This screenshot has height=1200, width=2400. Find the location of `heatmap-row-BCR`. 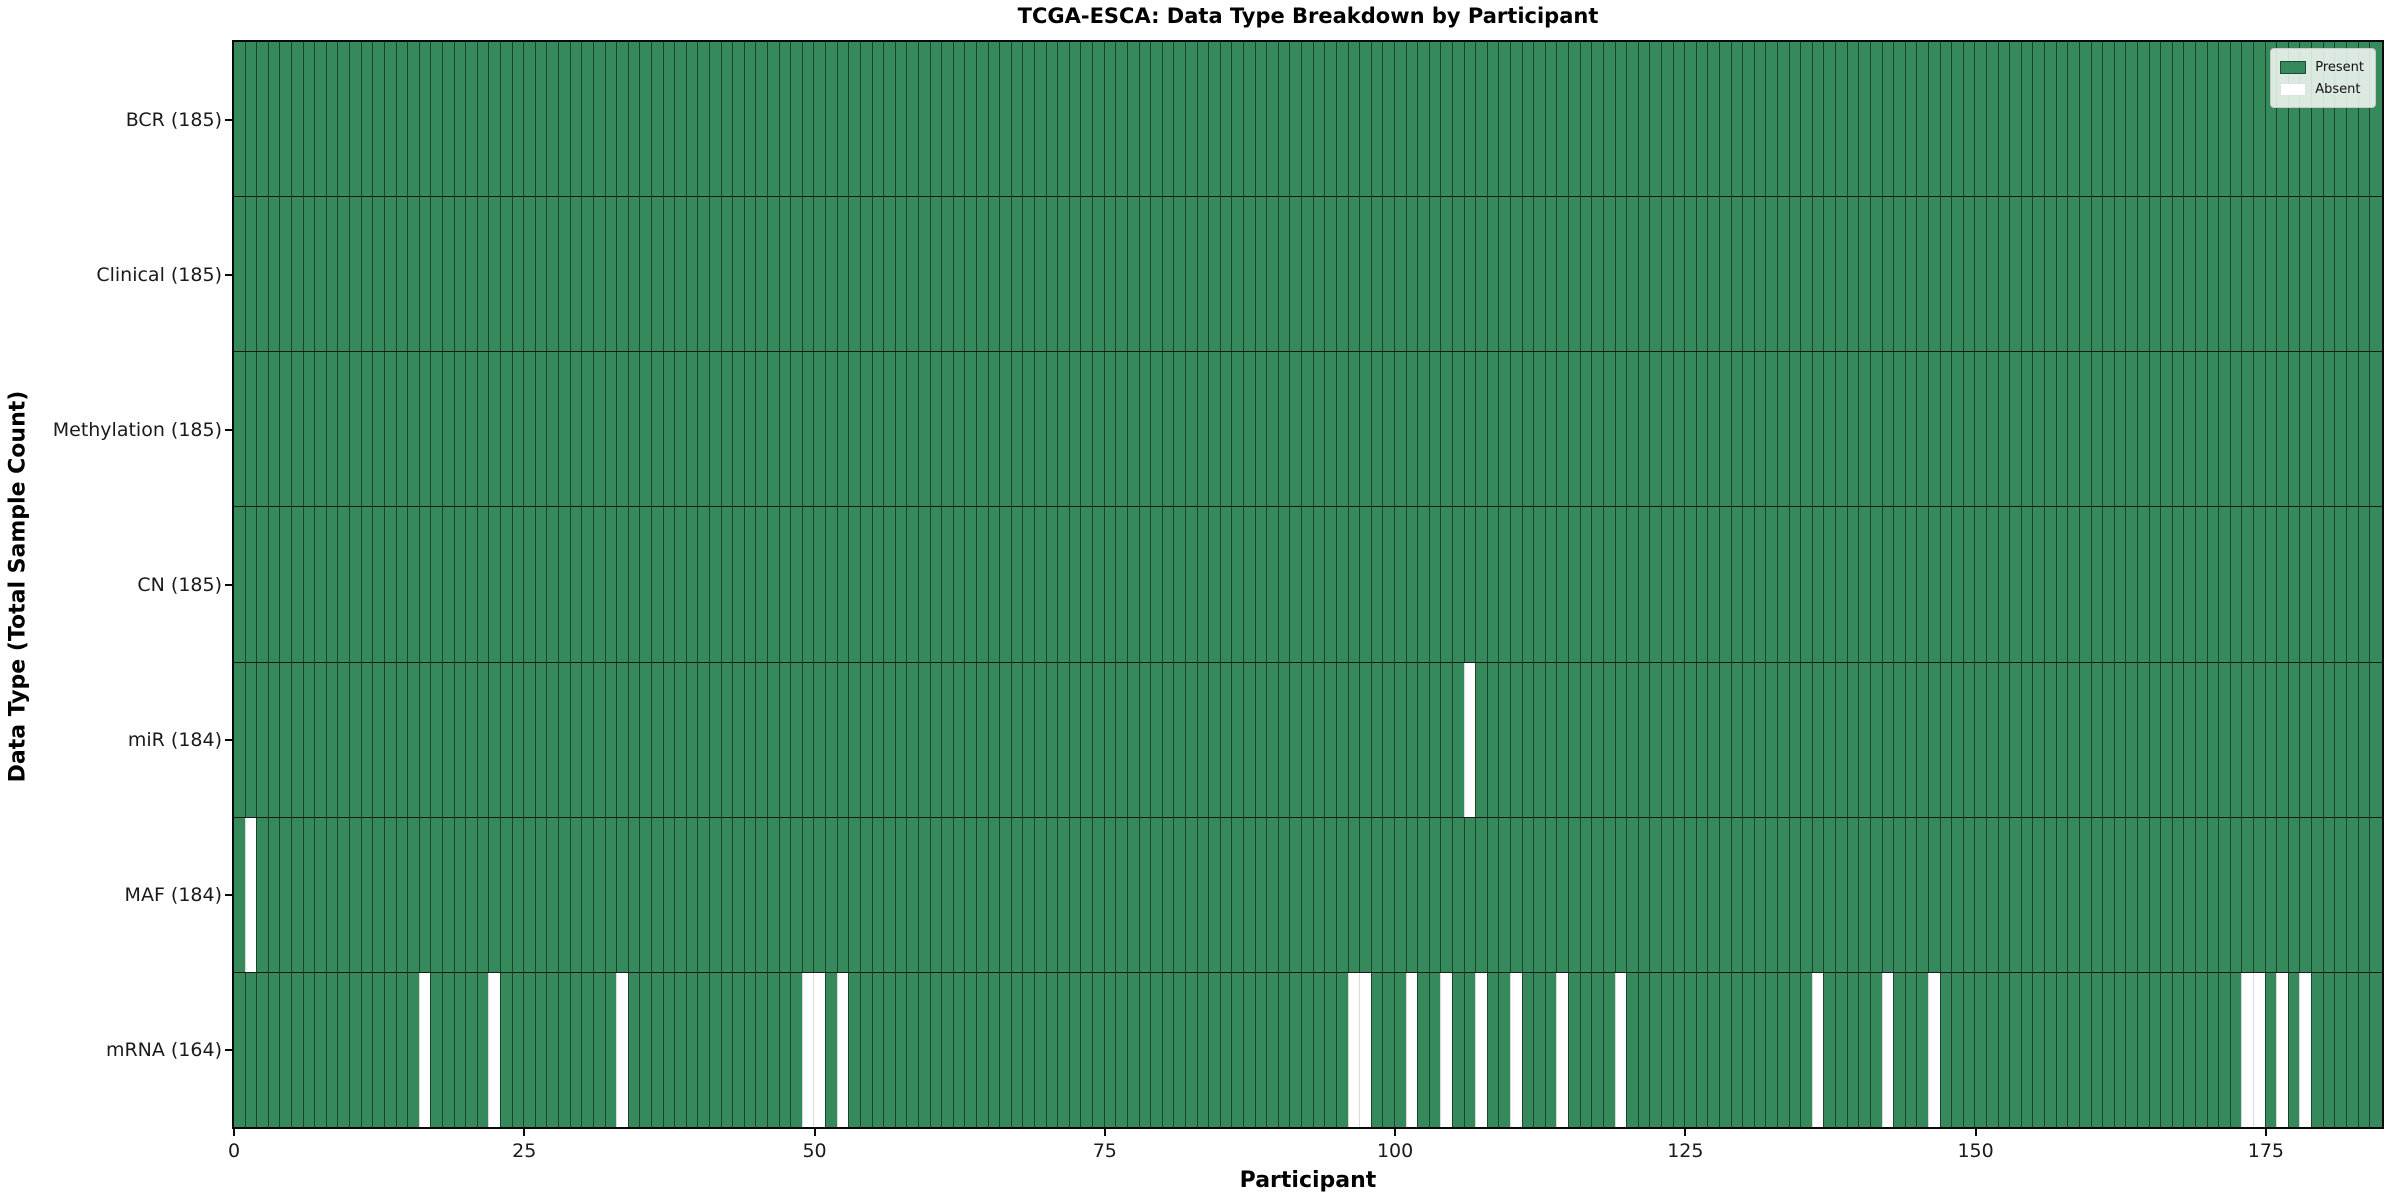

heatmap-row-BCR is located at coordinates (1308, 119).